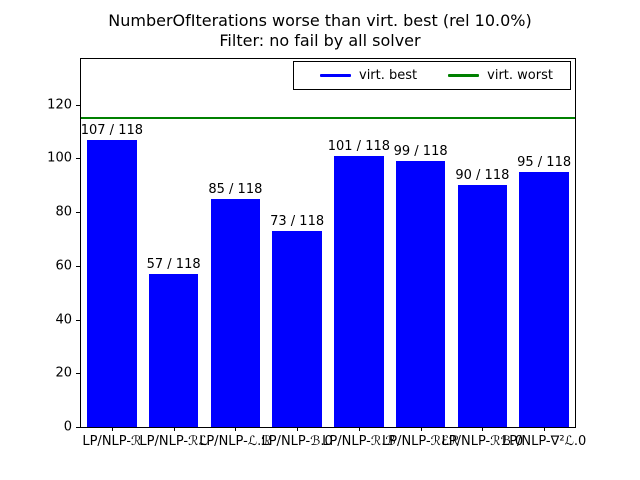 Image resolution: width=640 pixels, height=480 pixels. Describe the element at coordinates (432, 75) in the screenshot. I see `legend: virt. best virt. worst` at that location.